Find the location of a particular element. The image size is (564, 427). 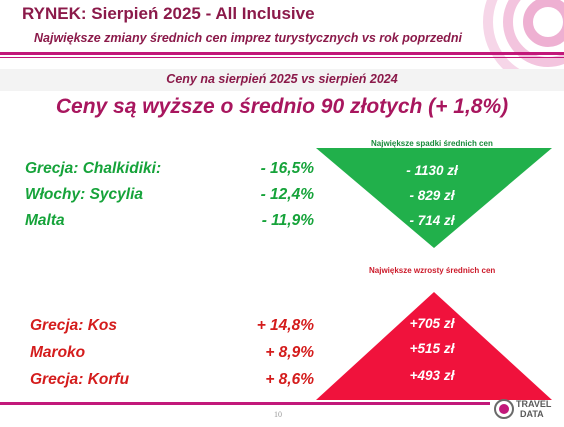

increase-amount-2: +515 zł is located at coordinates (432, 348).